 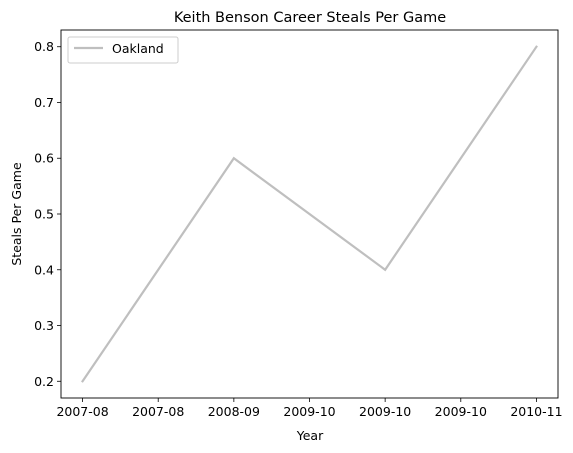 I want to click on y-tick-label: 0.2, so click(x=44, y=381).